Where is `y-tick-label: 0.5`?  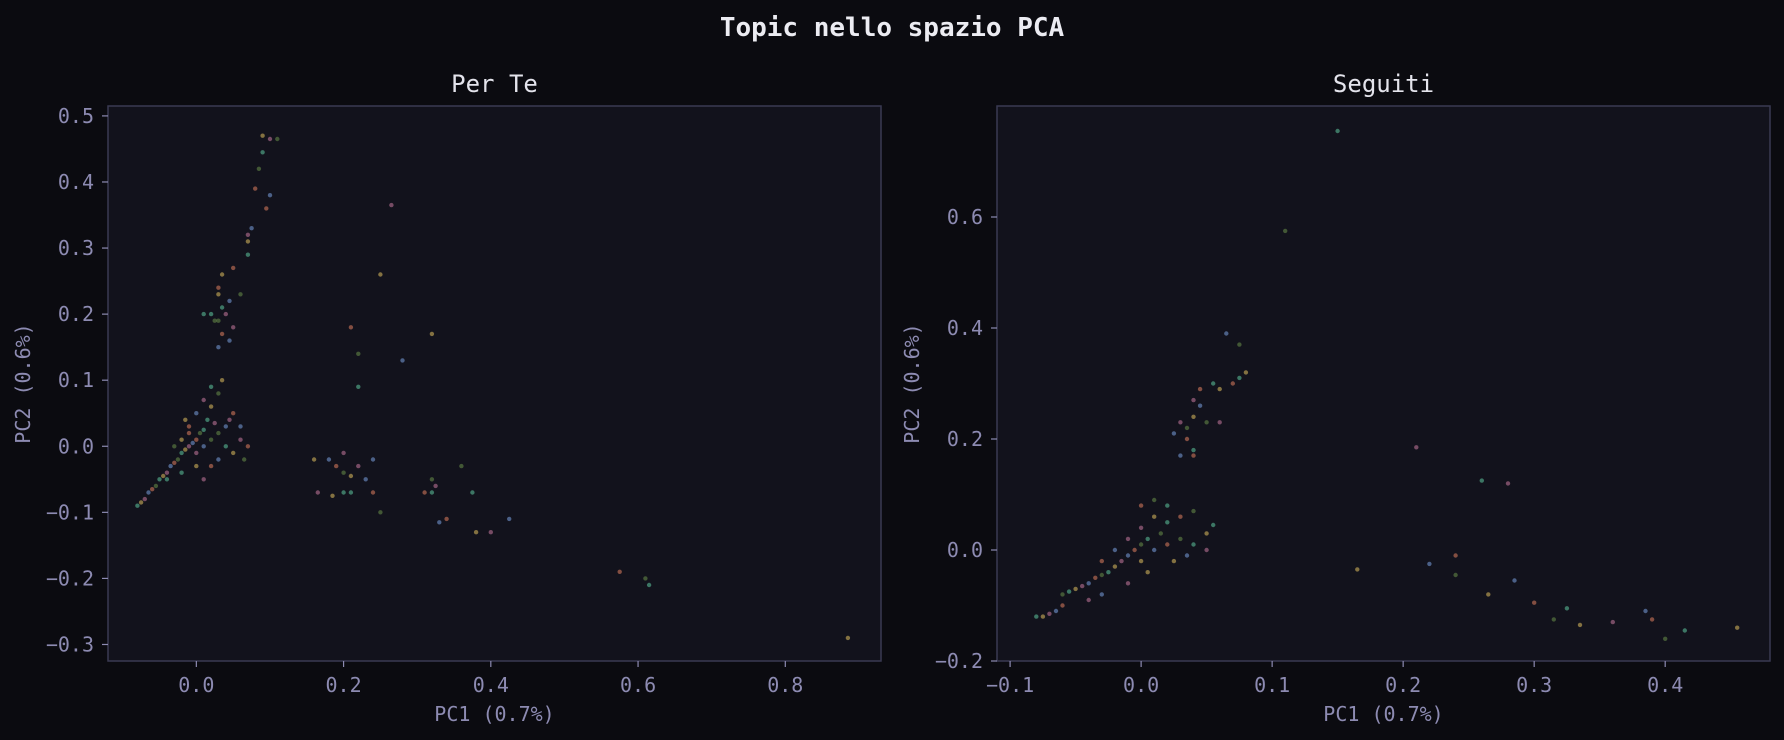
y-tick-label: 0.5 is located at coordinates (76, 116).